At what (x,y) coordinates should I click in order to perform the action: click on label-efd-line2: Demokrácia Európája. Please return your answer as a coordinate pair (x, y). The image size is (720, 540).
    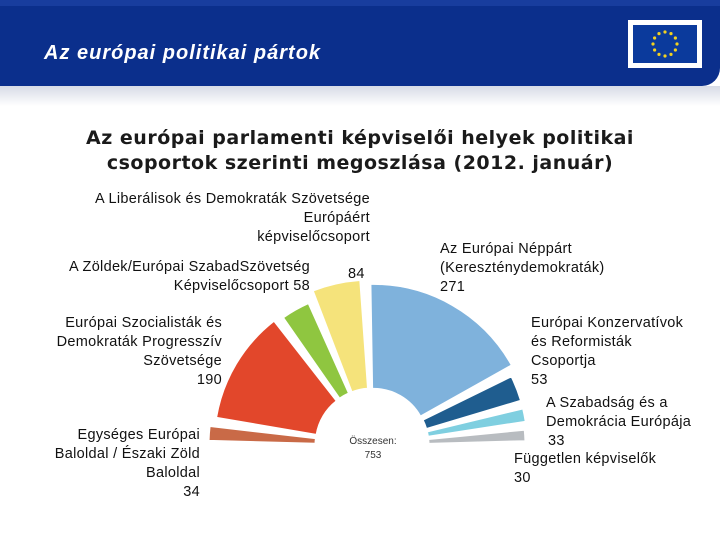
    Looking at the image, I should click on (619, 422).